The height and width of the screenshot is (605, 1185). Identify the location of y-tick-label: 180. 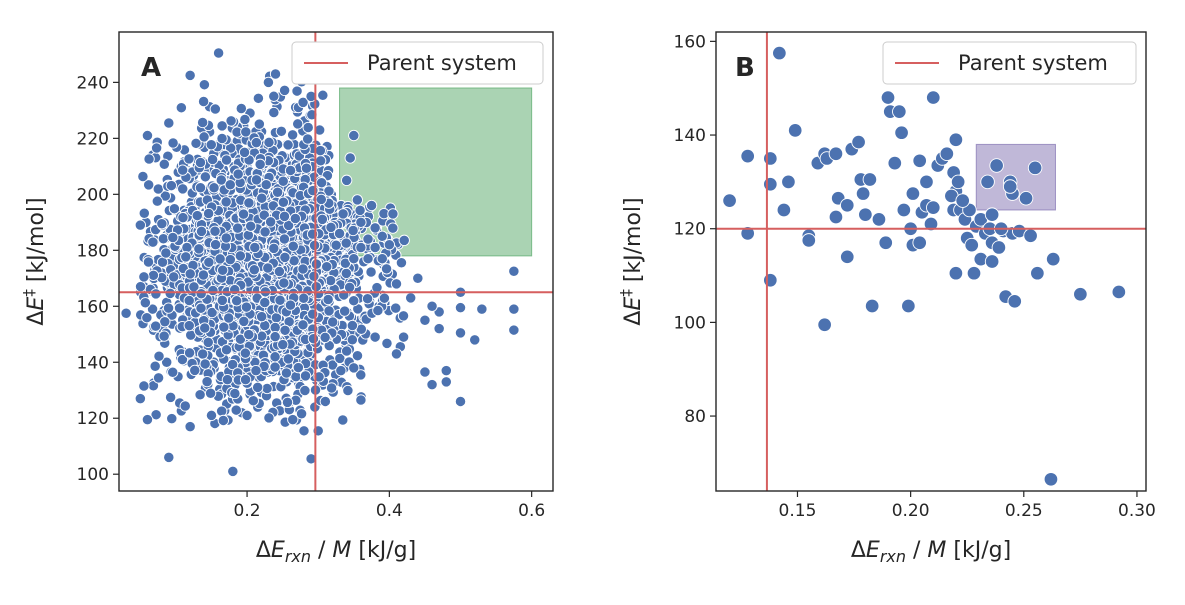
(93, 251).